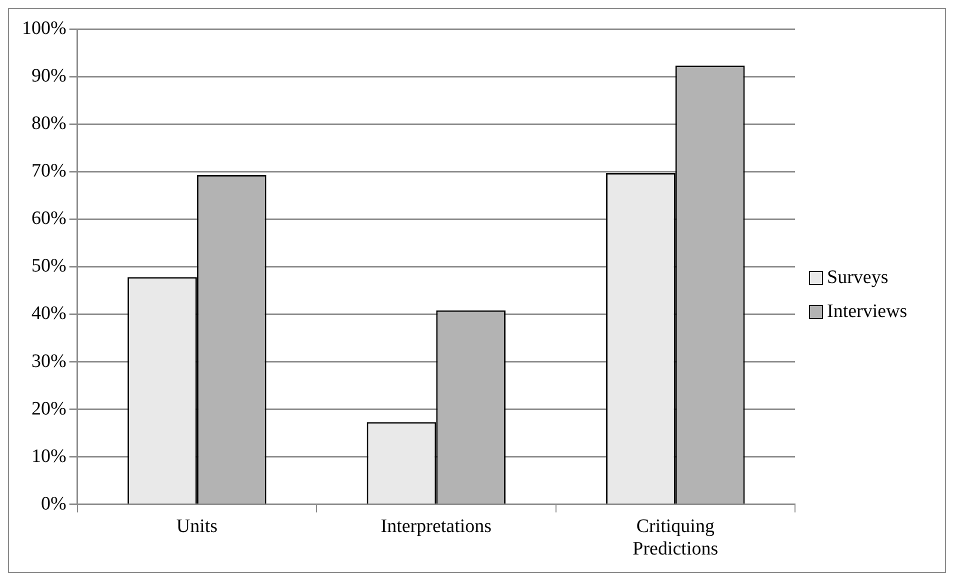 The image size is (956, 583). I want to click on x-tick-label: Units, so click(197, 526).